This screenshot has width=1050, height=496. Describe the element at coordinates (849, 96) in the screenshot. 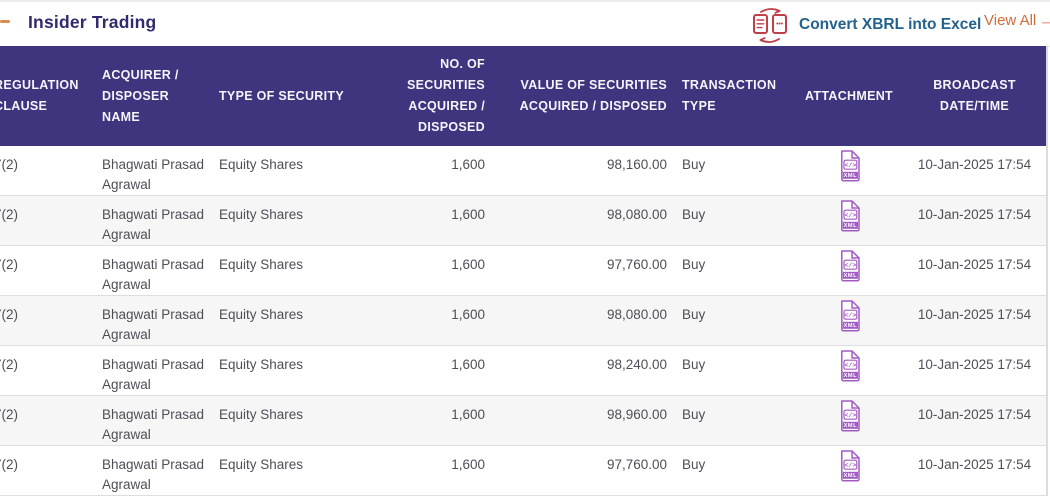

I see `col-header-attachment: ATTACHMENT` at that location.